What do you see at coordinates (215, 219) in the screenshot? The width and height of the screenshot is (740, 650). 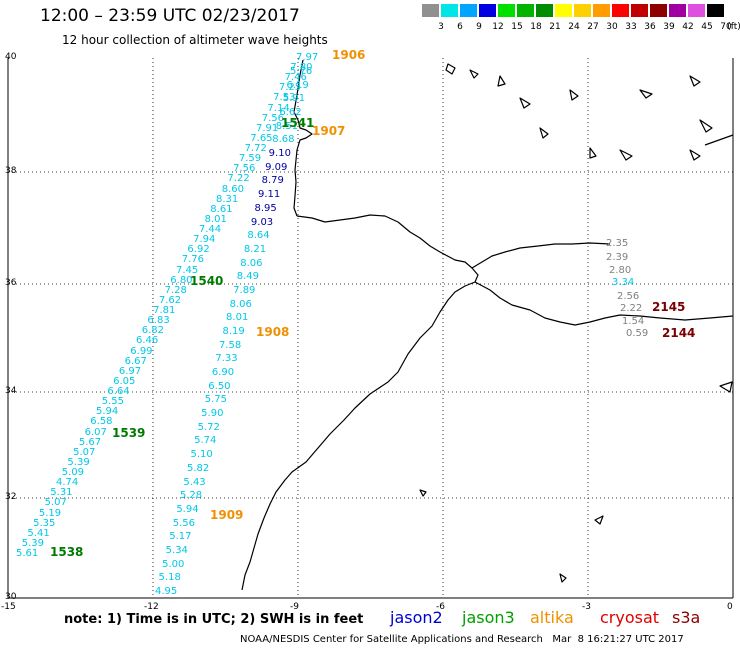 I see `track-a-value: 8.01` at bounding box center [215, 219].